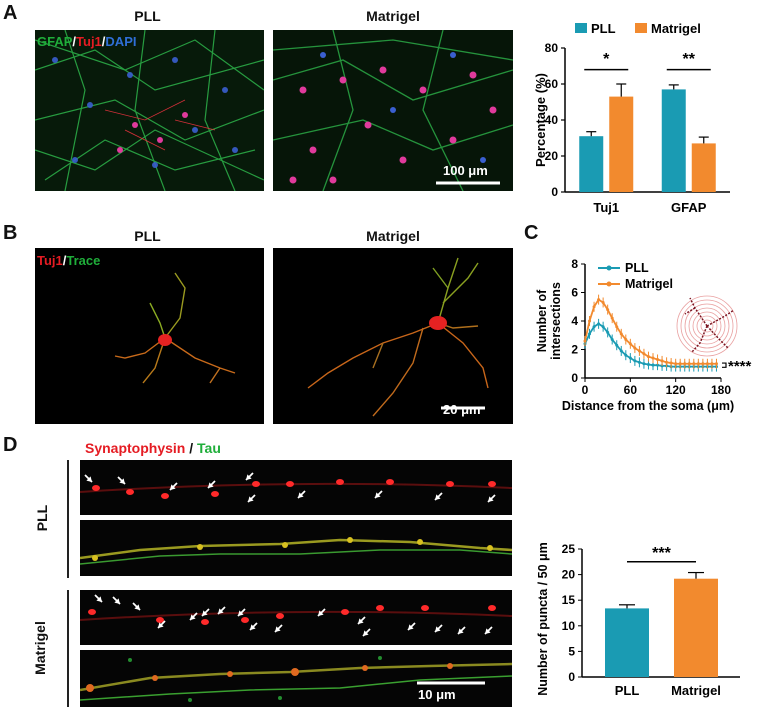 This screenshot has width=766, height=710. I want to click on panel-b-stain-legend: Tuj1/Trace, so click(69, 260).